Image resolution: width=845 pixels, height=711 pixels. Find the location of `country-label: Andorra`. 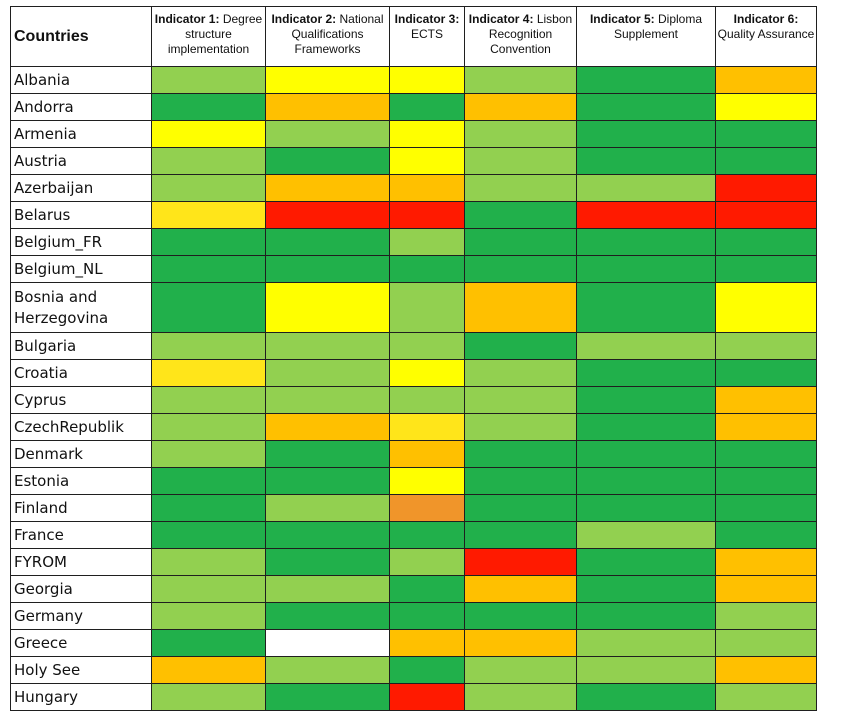

country-label: Andorra is located at coordinates (81, 107).